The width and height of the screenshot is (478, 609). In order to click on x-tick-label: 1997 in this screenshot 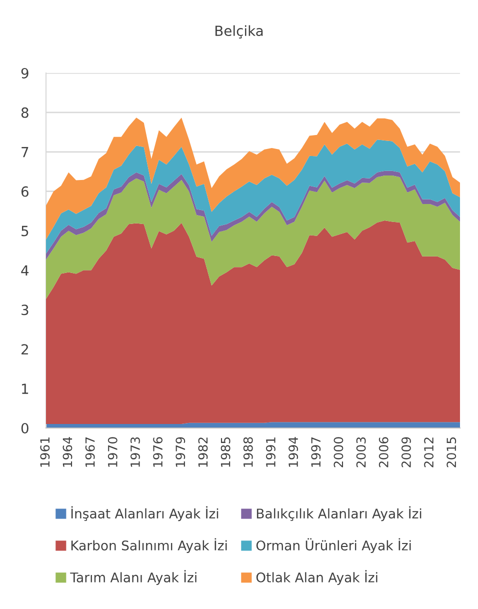, I will do `click(316, 452)`.